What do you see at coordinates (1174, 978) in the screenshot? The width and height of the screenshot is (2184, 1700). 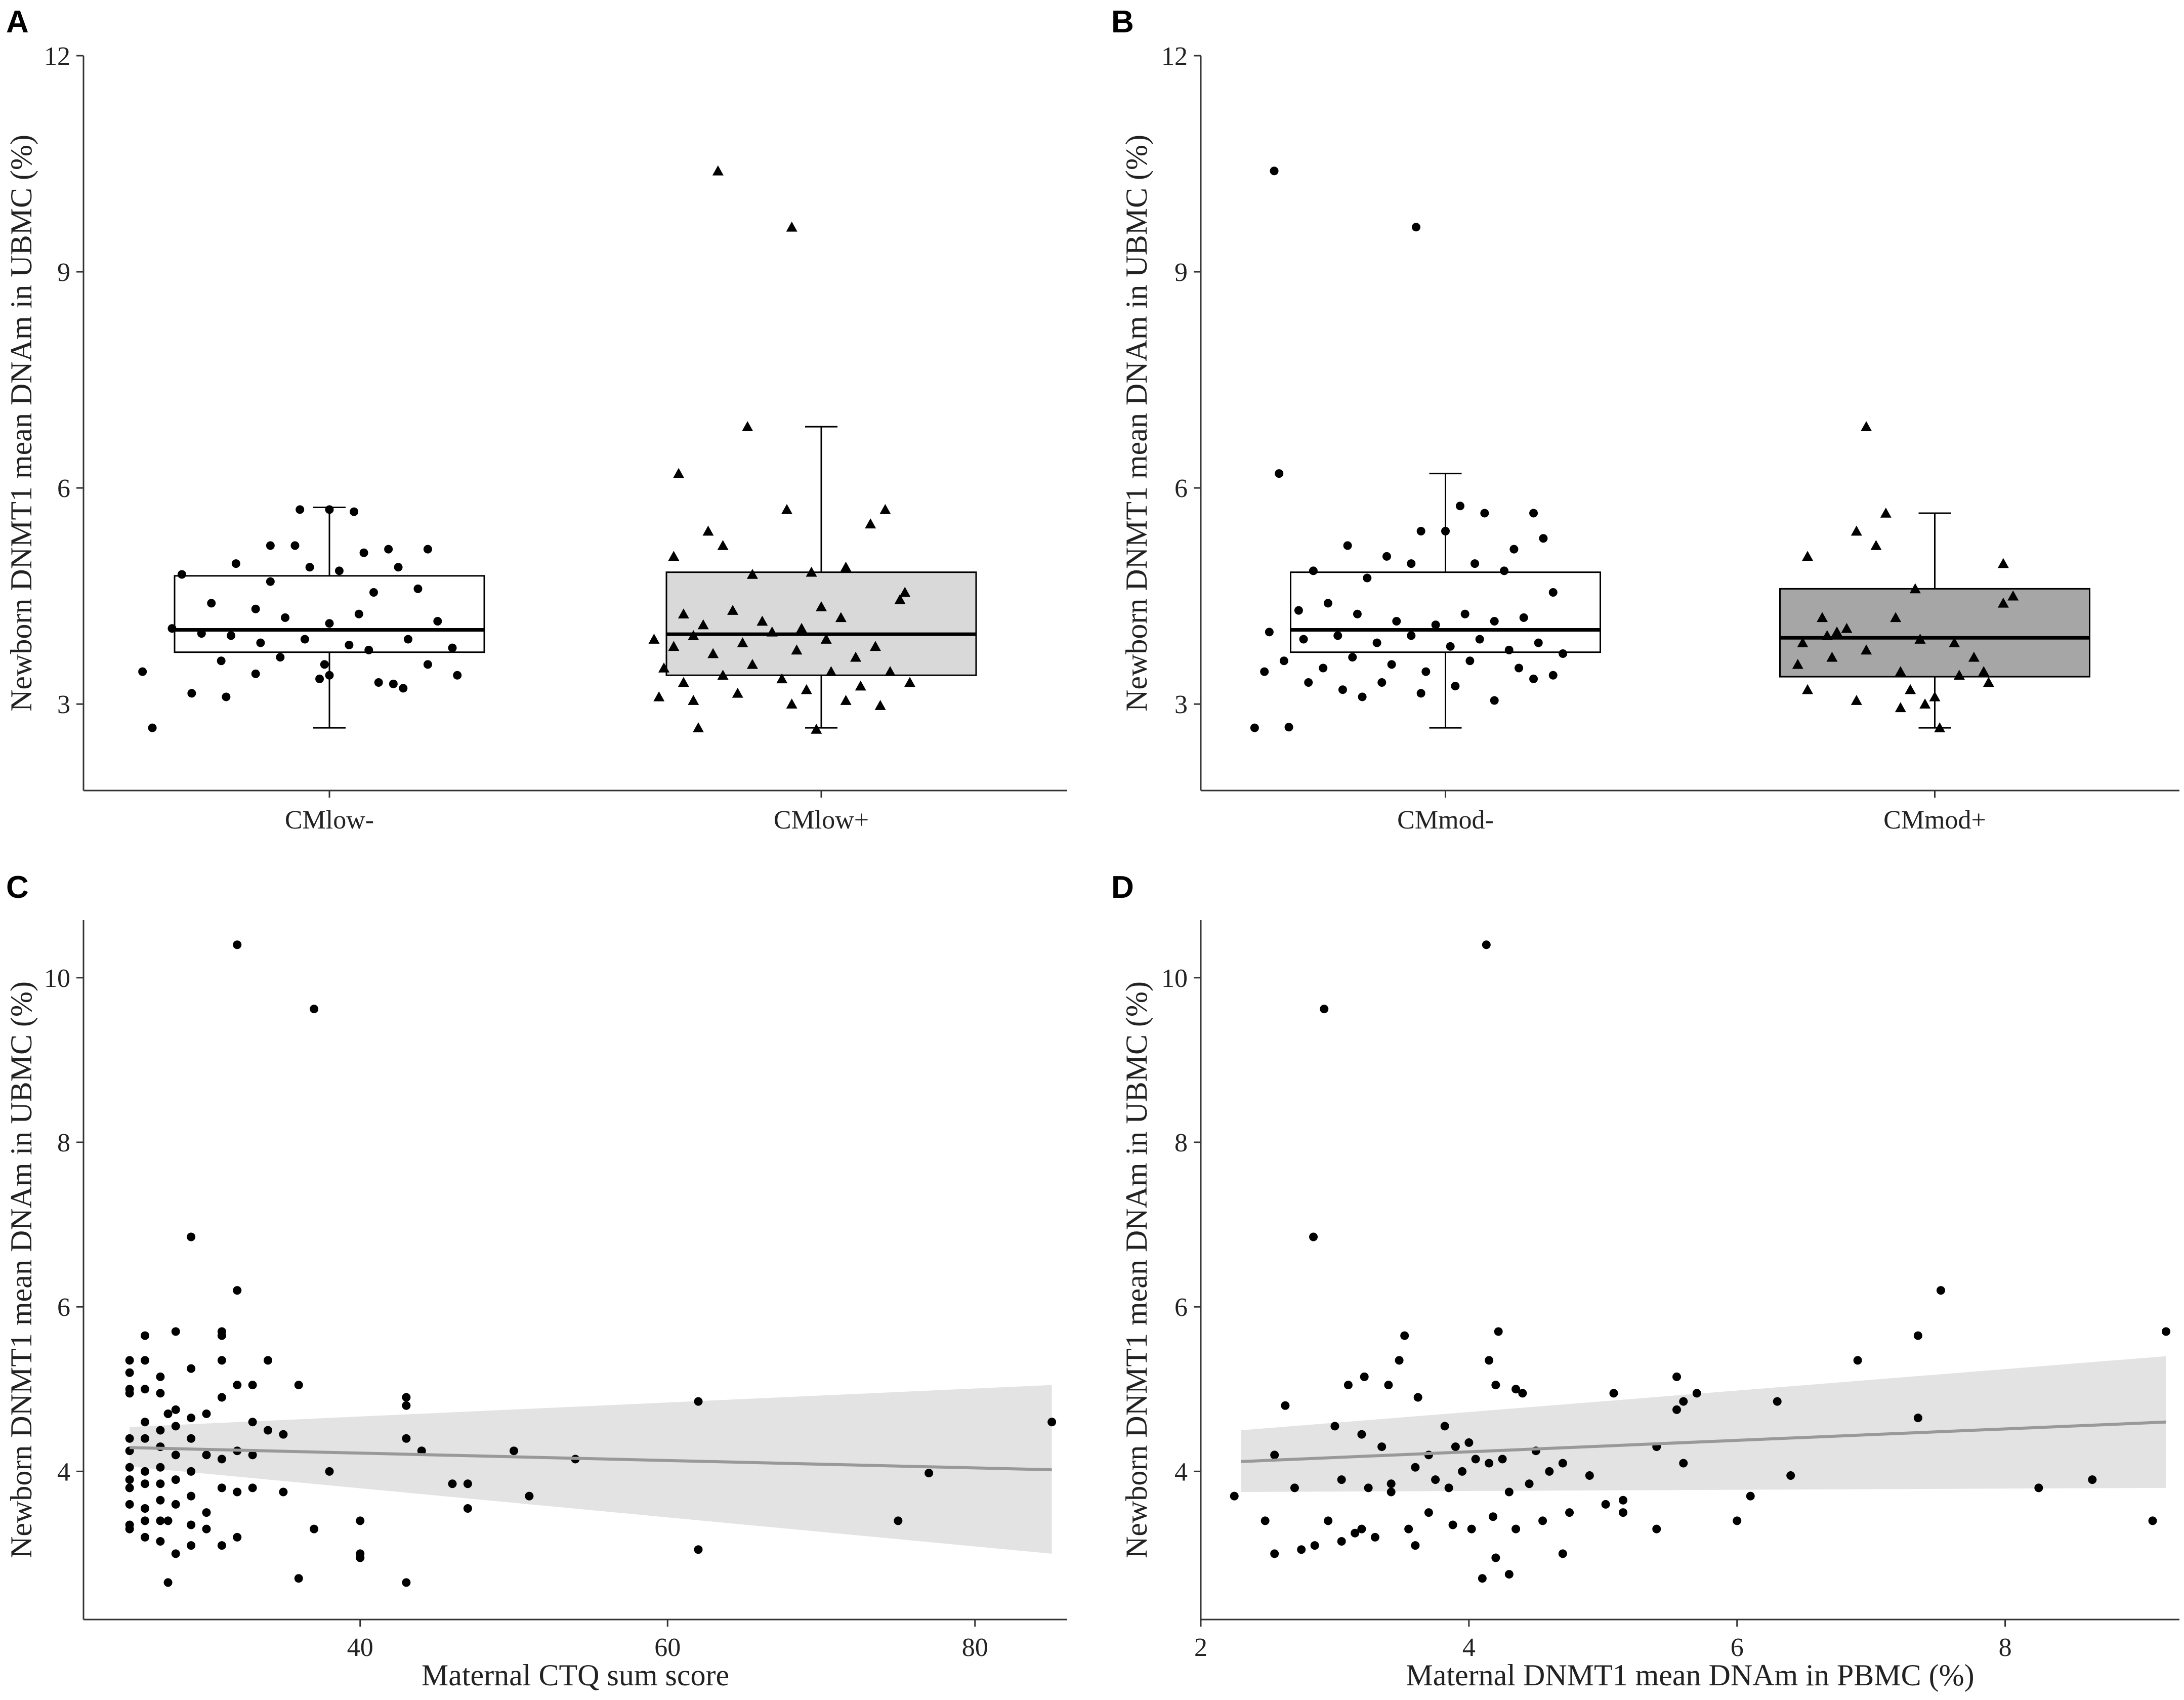 I see `panel-d-ytick-label: 10` at bounding box center [1174, 978].